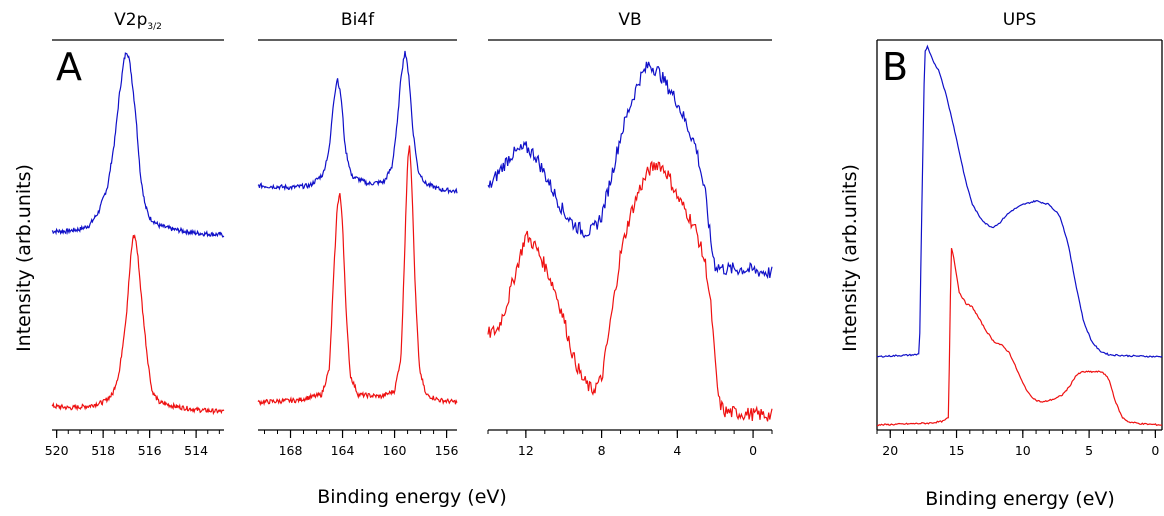  I want to click on x-tick-label: 518, so click(103, 450).